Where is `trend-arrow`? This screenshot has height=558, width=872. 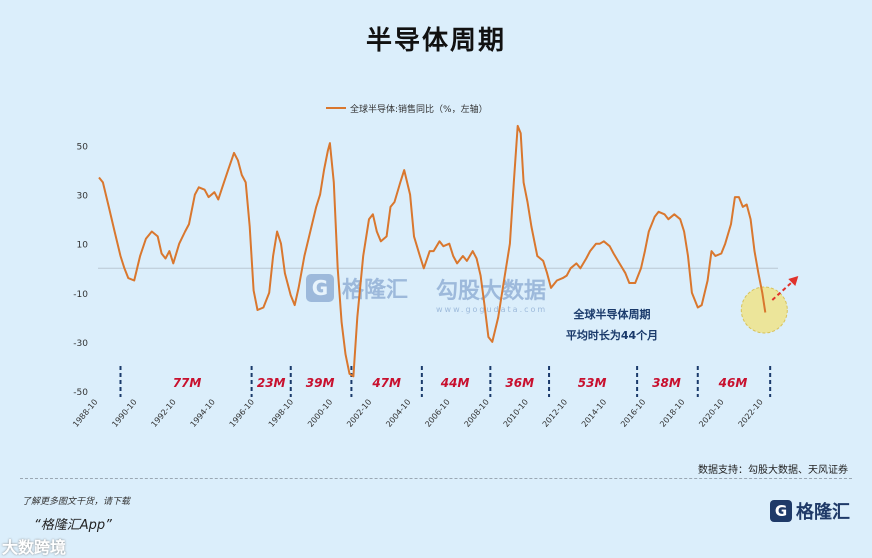 trend-arrow is located at coordinates (783, 290).